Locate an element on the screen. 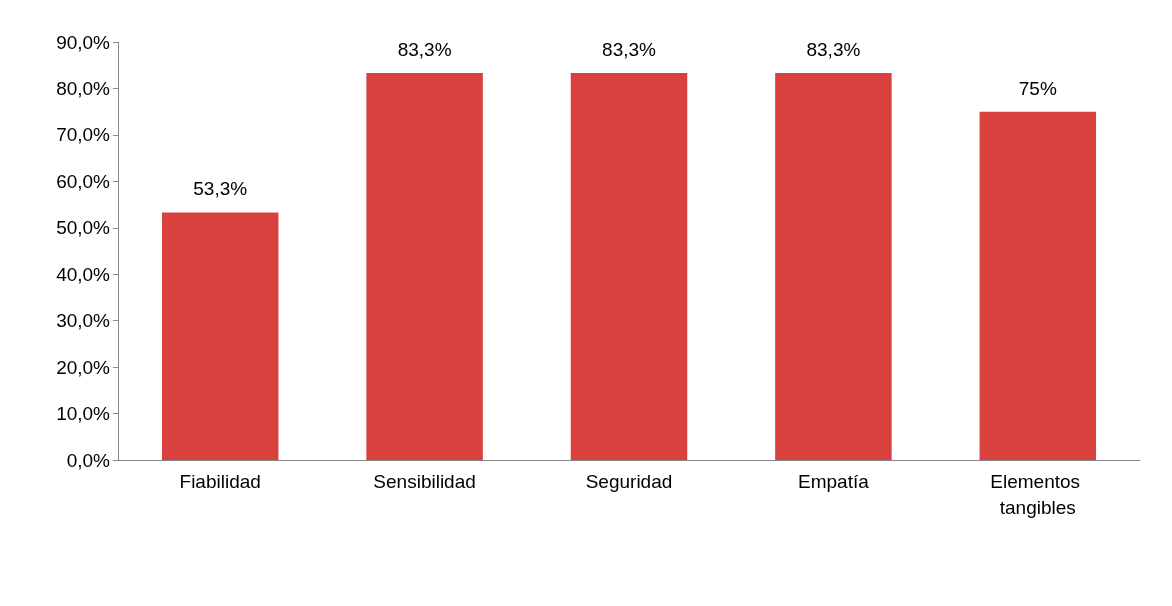 This screenshot has height=606, width=1172. y-tick-label: 30,0% is located at coordinates (83, 321).